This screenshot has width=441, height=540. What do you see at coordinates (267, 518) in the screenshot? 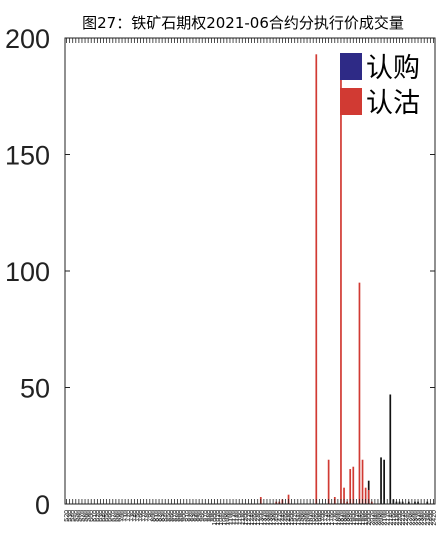
I see `x-tick-label: 1340` at bounding box center [267, 518].